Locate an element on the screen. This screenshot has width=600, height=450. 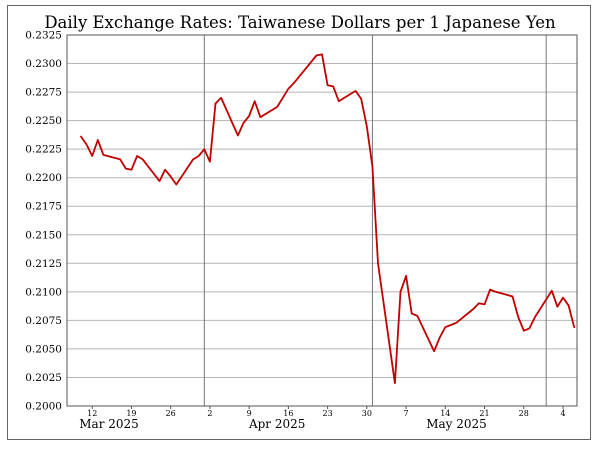
x-tick-label: 23 is located at coordinates (328, 413).